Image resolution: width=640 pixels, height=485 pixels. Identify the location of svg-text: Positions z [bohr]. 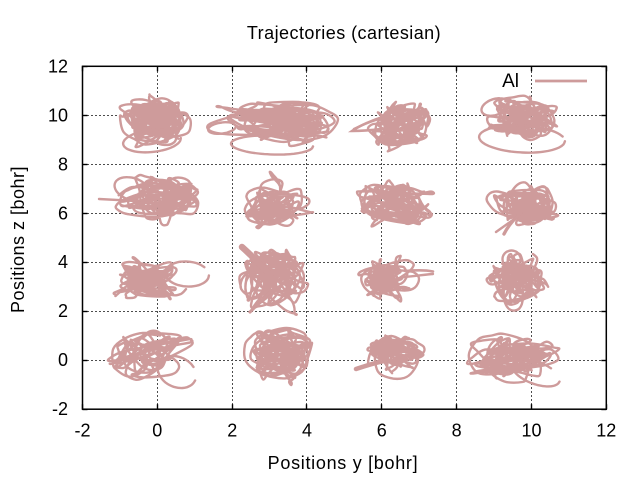
(18, 239).